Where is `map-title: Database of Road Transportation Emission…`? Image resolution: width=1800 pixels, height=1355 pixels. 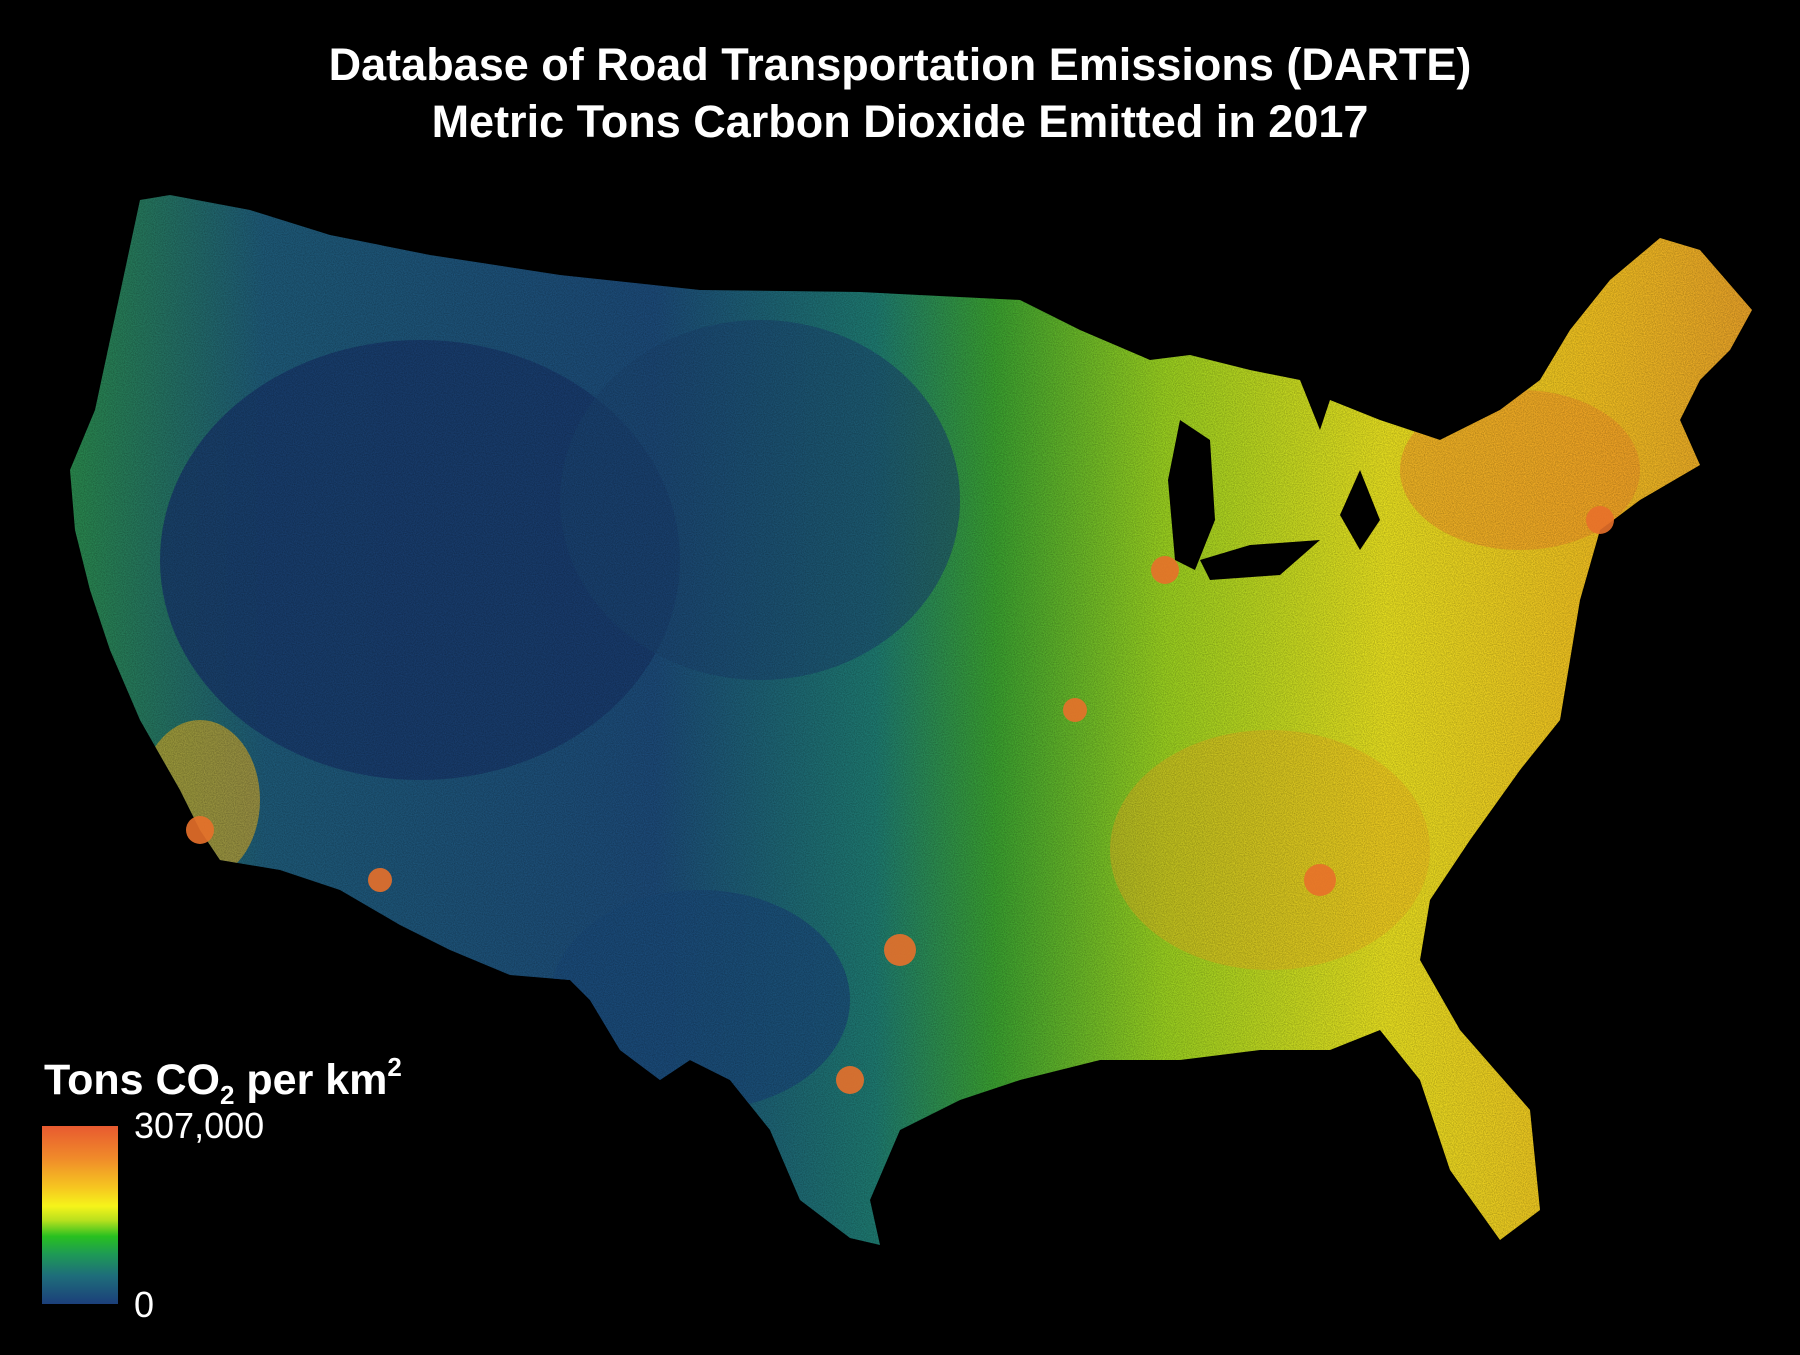 map-title: Database of Road Transportation Emission… is located at coordinates (900, 93).